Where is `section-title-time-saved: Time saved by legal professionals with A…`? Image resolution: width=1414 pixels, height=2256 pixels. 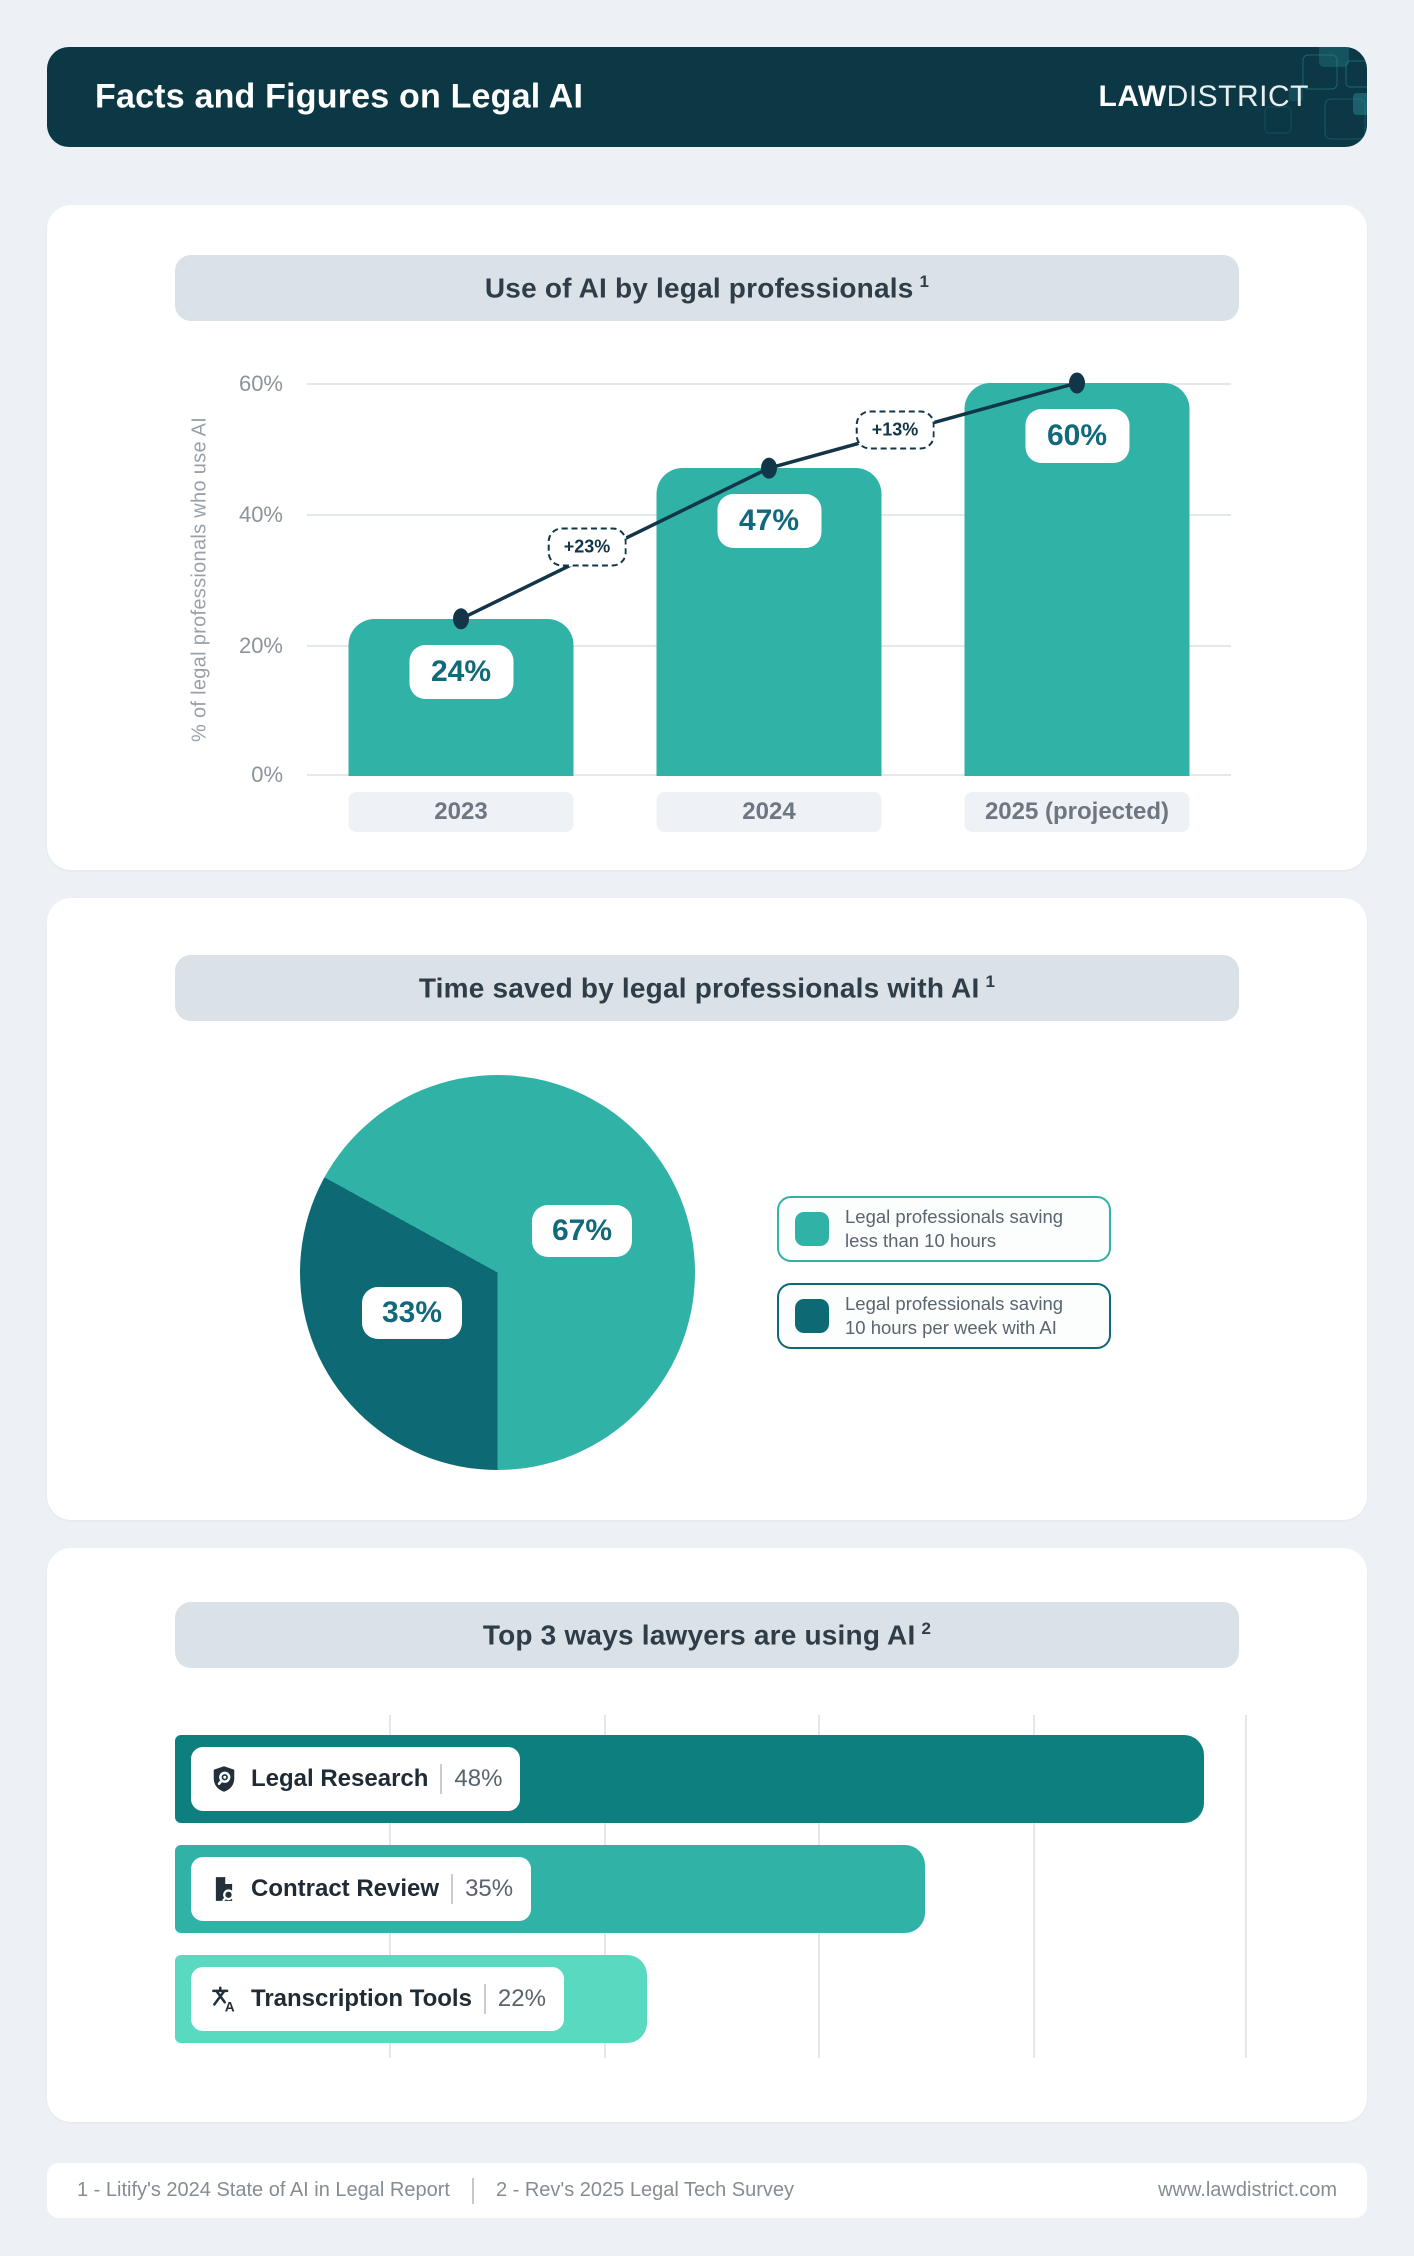
section-title-time-saved: Time saved by legal professionals with A… is located at coordinates (707, 988).